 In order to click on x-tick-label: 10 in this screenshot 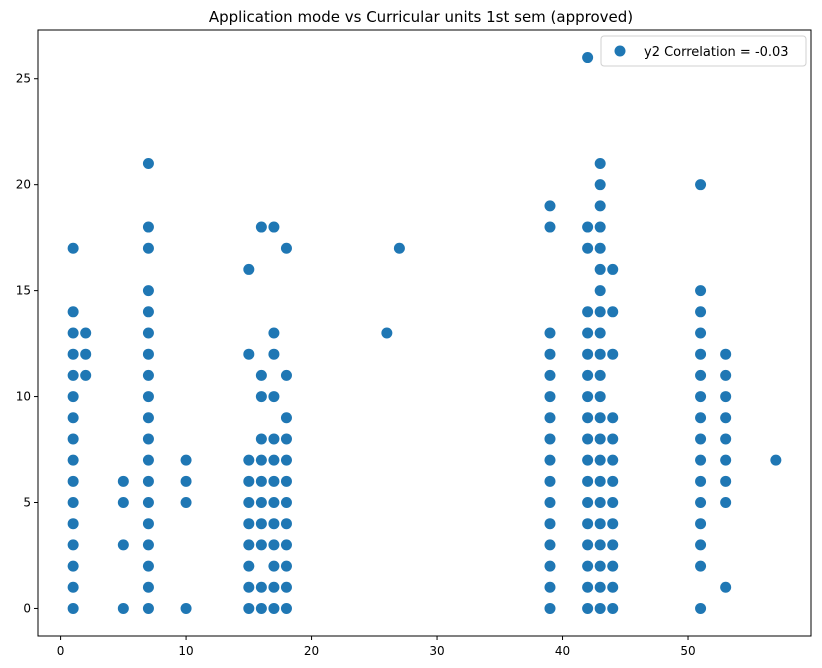, I will do `click(185, 651)`.